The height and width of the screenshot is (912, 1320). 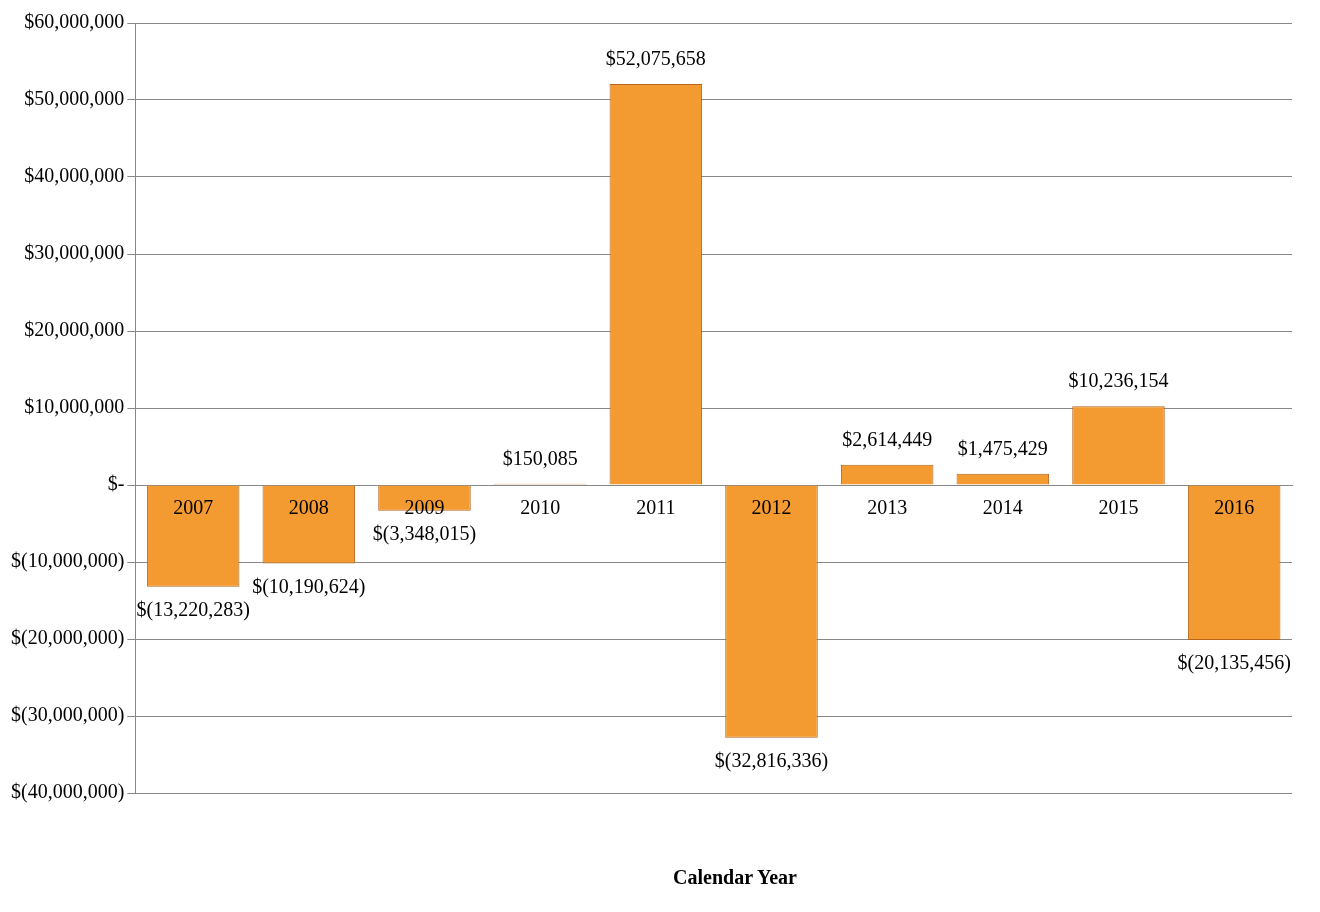 What do you see at coordinates (540, 458) in the screenshot?
I see `data-label: $150,085` at bounding box center [540, 458].